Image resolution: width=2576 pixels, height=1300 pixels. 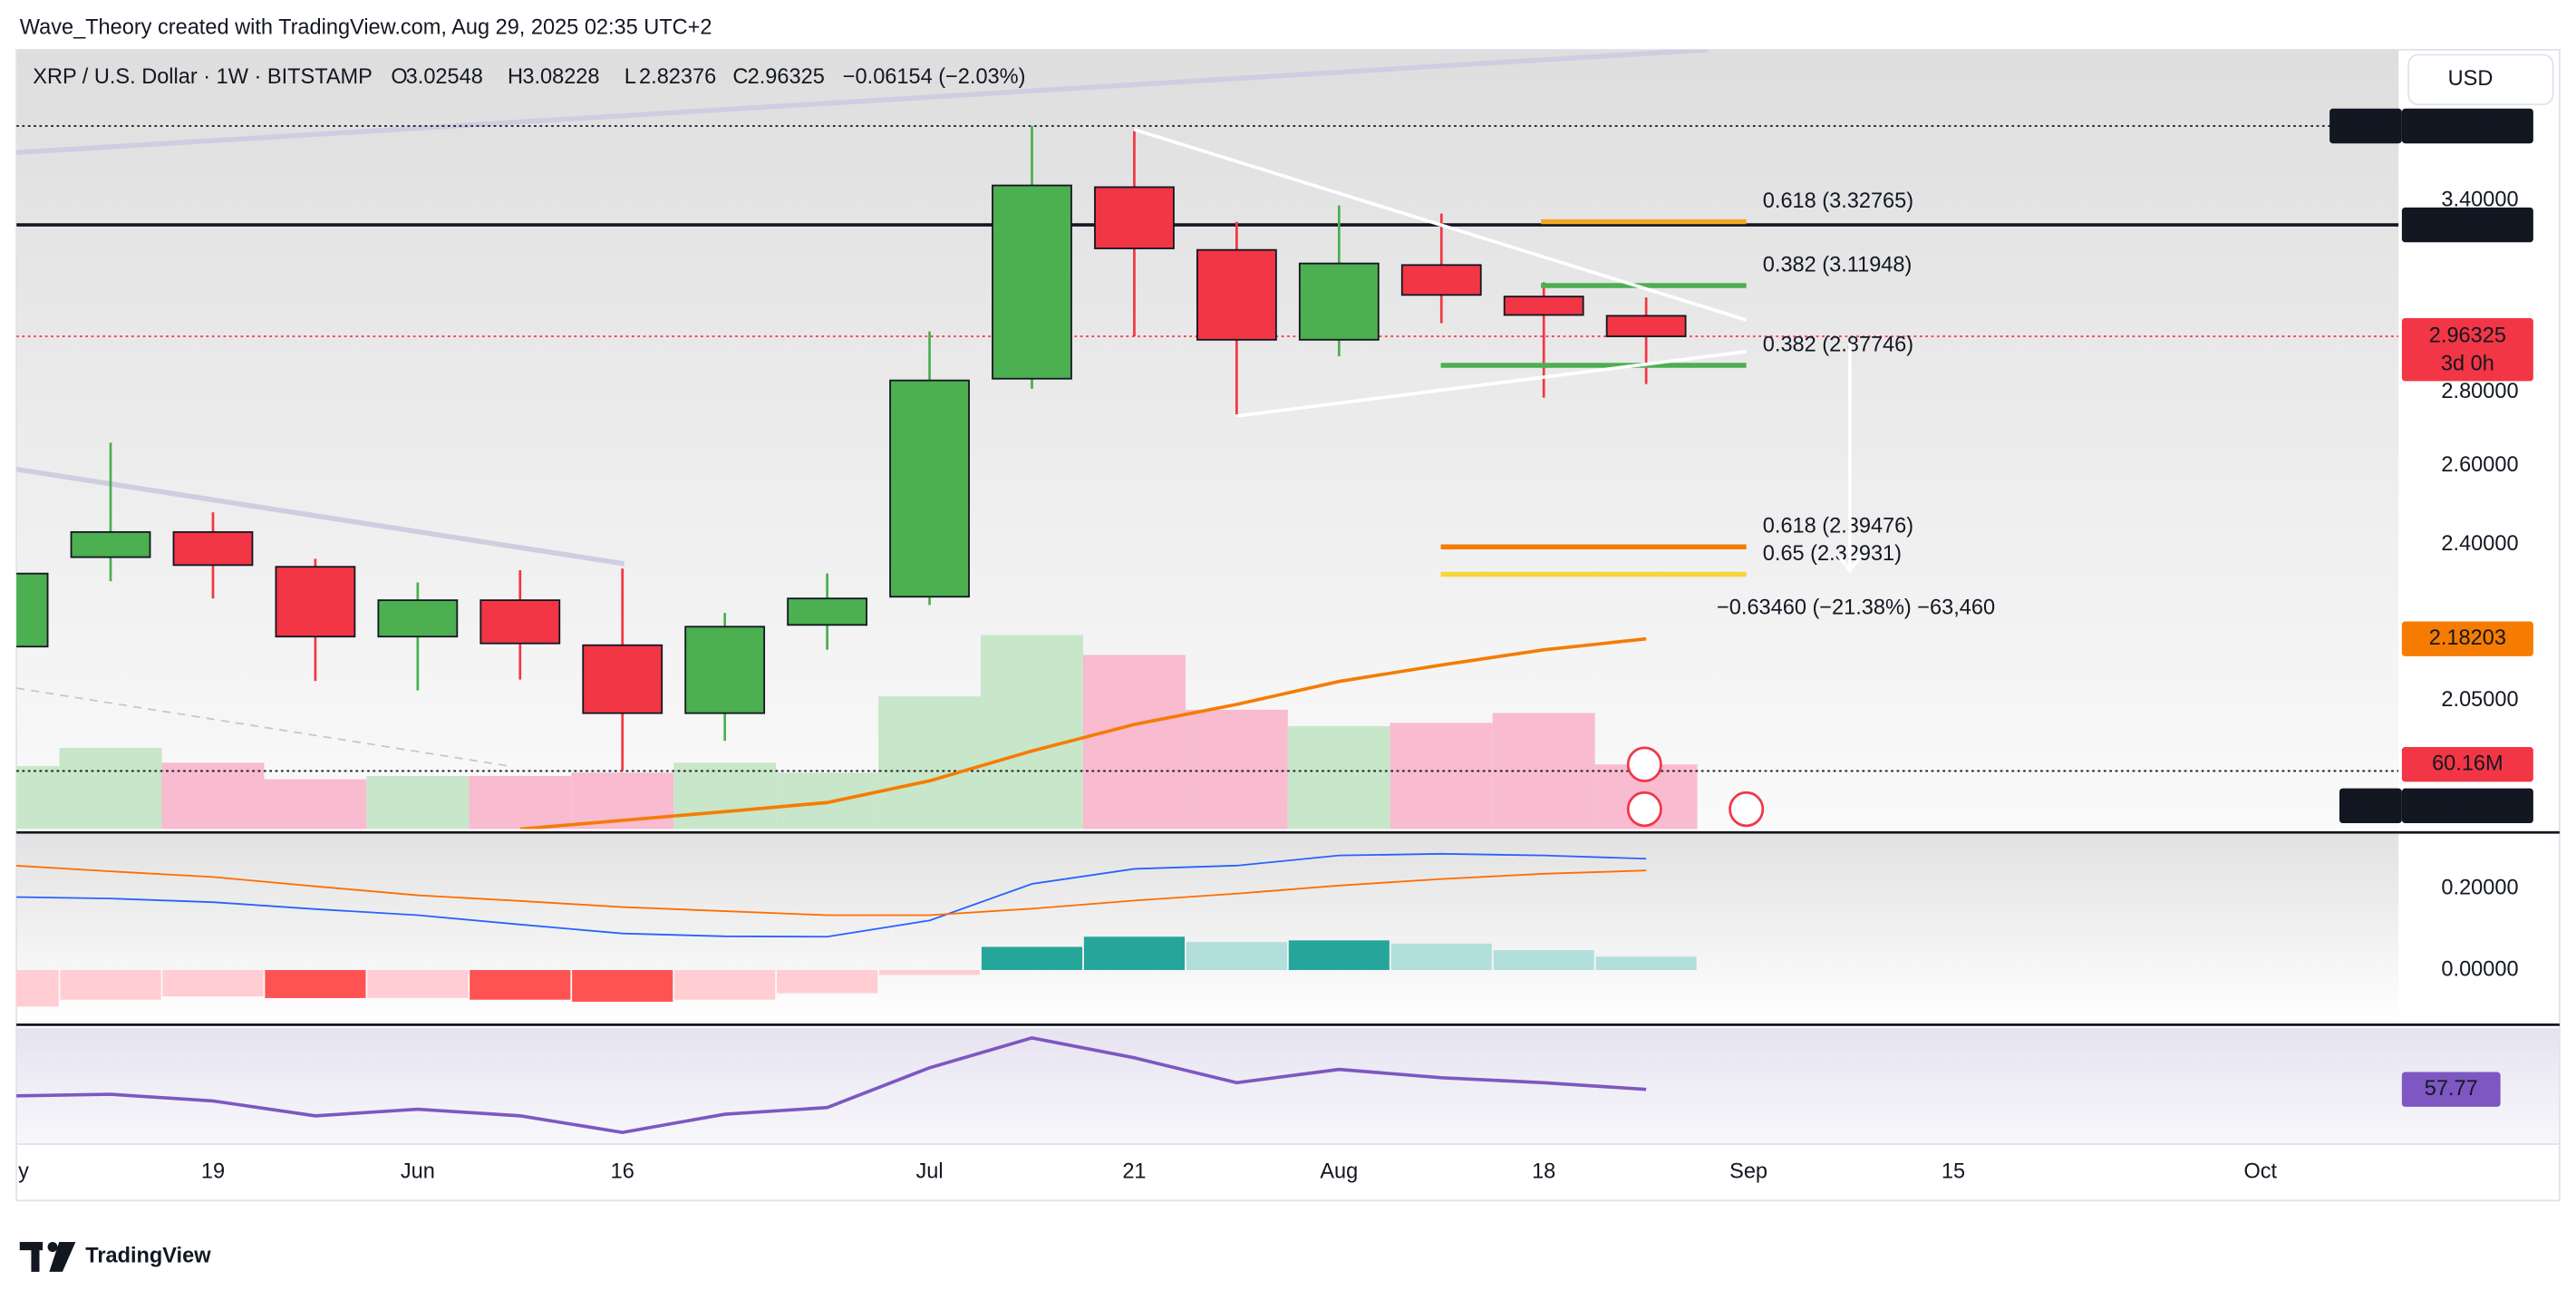 I want to click on legend-key: L, so click(x=630, y=77).